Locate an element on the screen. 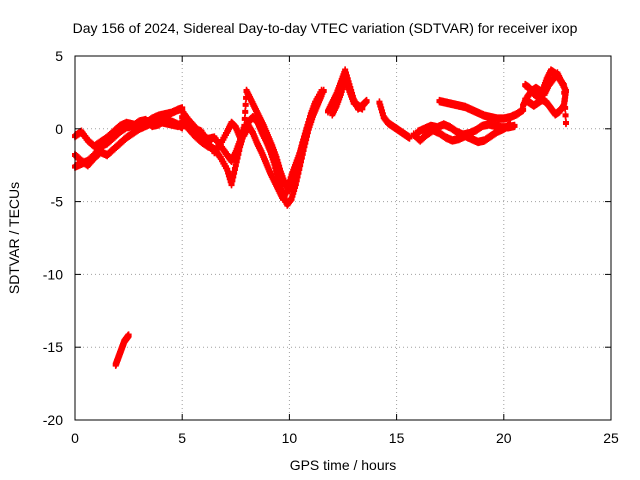 This screenshot has height=480, width=640. y-axis-label: SDTVAR / TECUs is located at coordinates (14, 238).